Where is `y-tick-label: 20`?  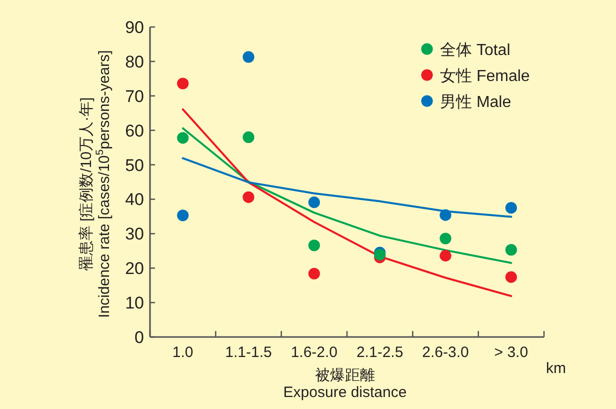 y-tick-label: 20 is located at coordinates (134, 268).